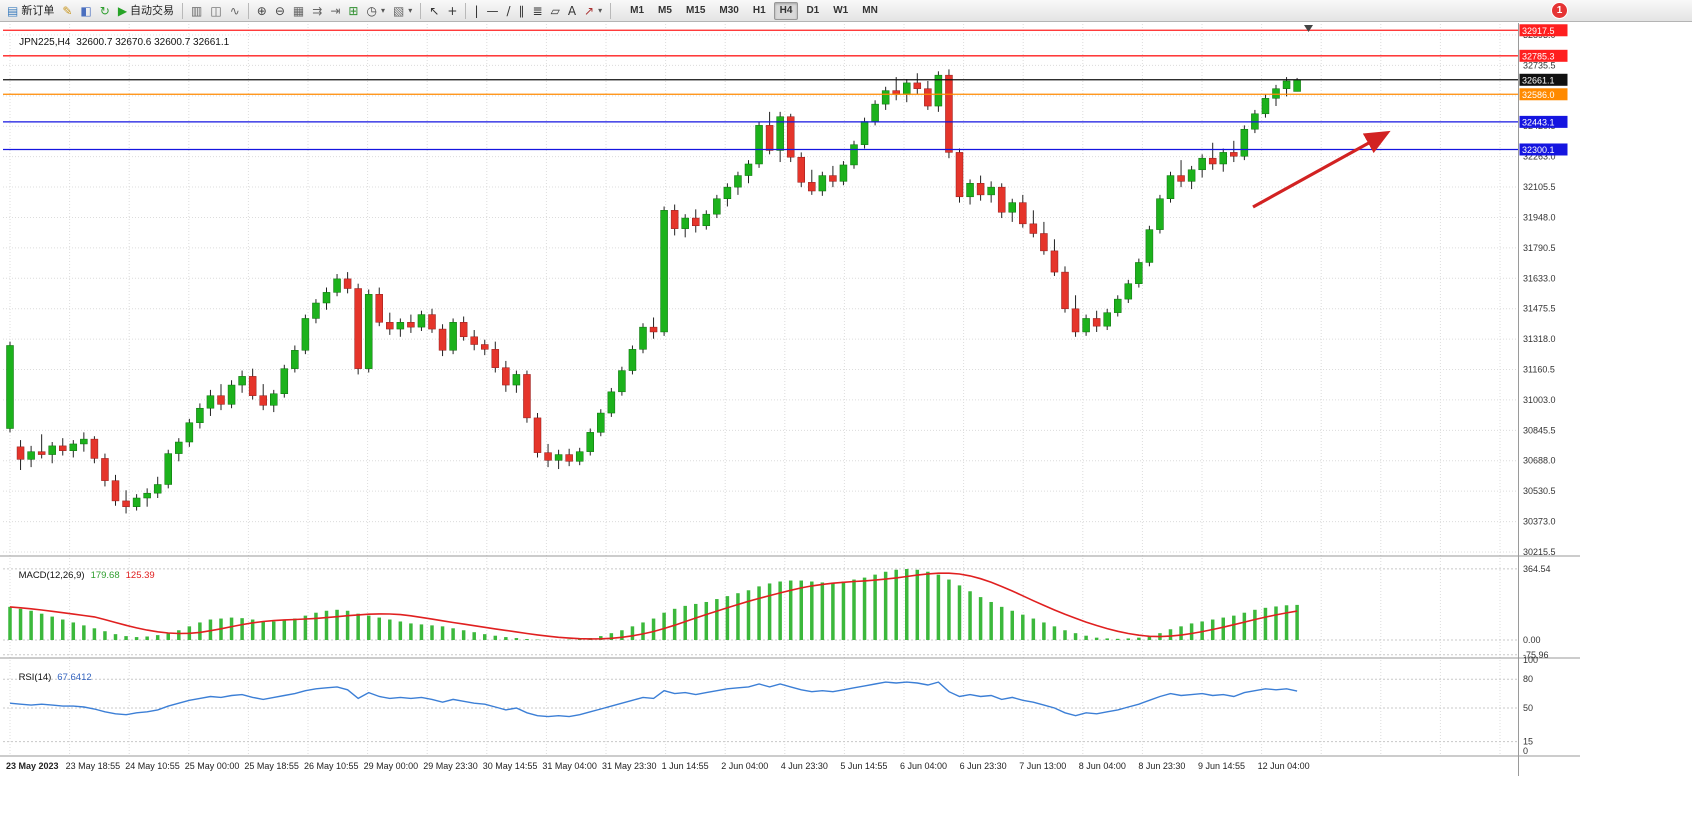 Image resolution: width=1692 pixels, height=838 pixels. I want to click on macd-label: MACD(12,26,9) 179.68 125.39, so click(84, 575).